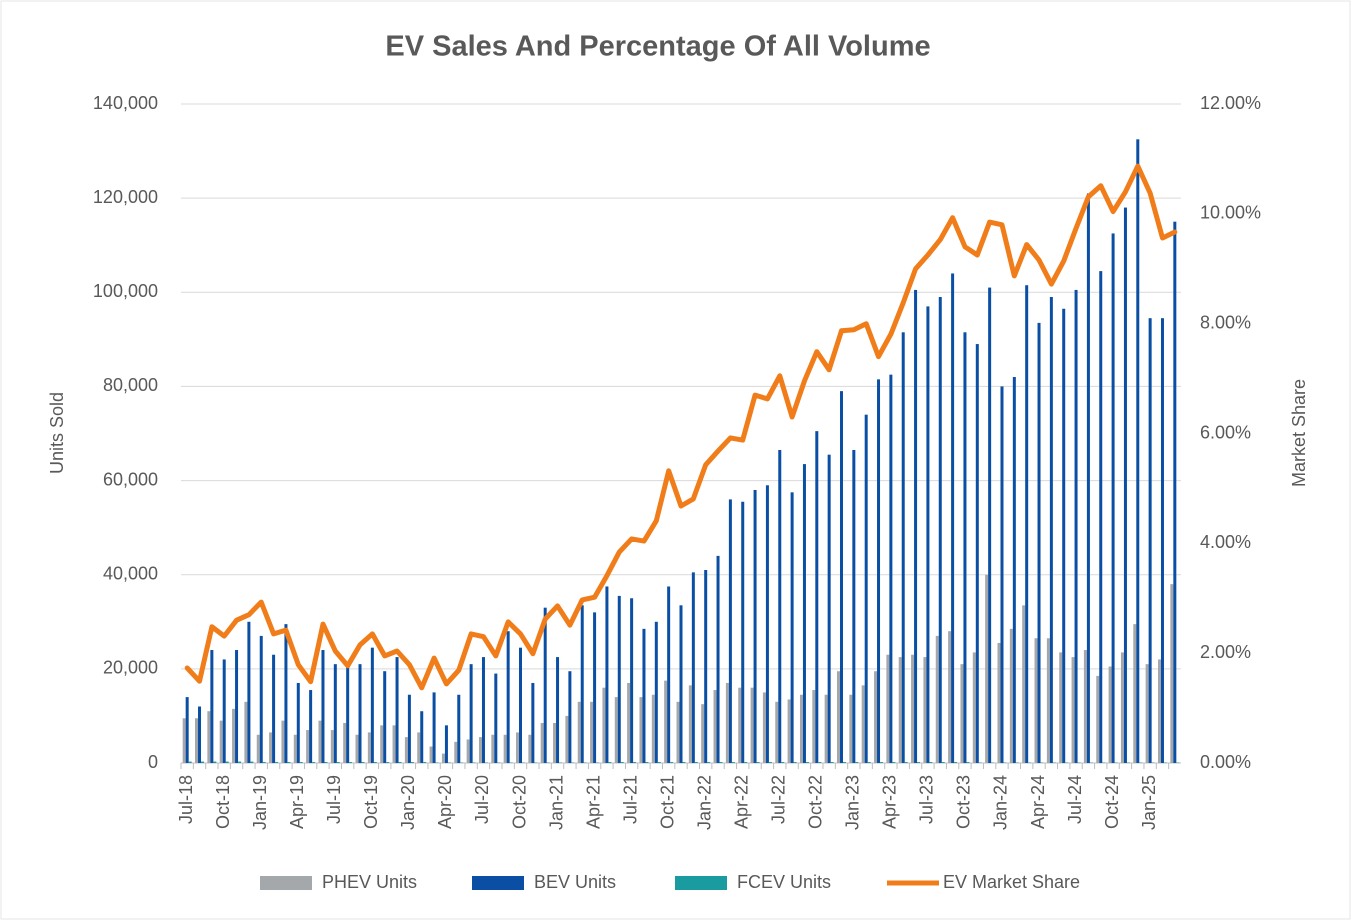 This screenshot has width=1351, height=920. I want to click on x-tick-label: Apr-21, so click(593, 802).